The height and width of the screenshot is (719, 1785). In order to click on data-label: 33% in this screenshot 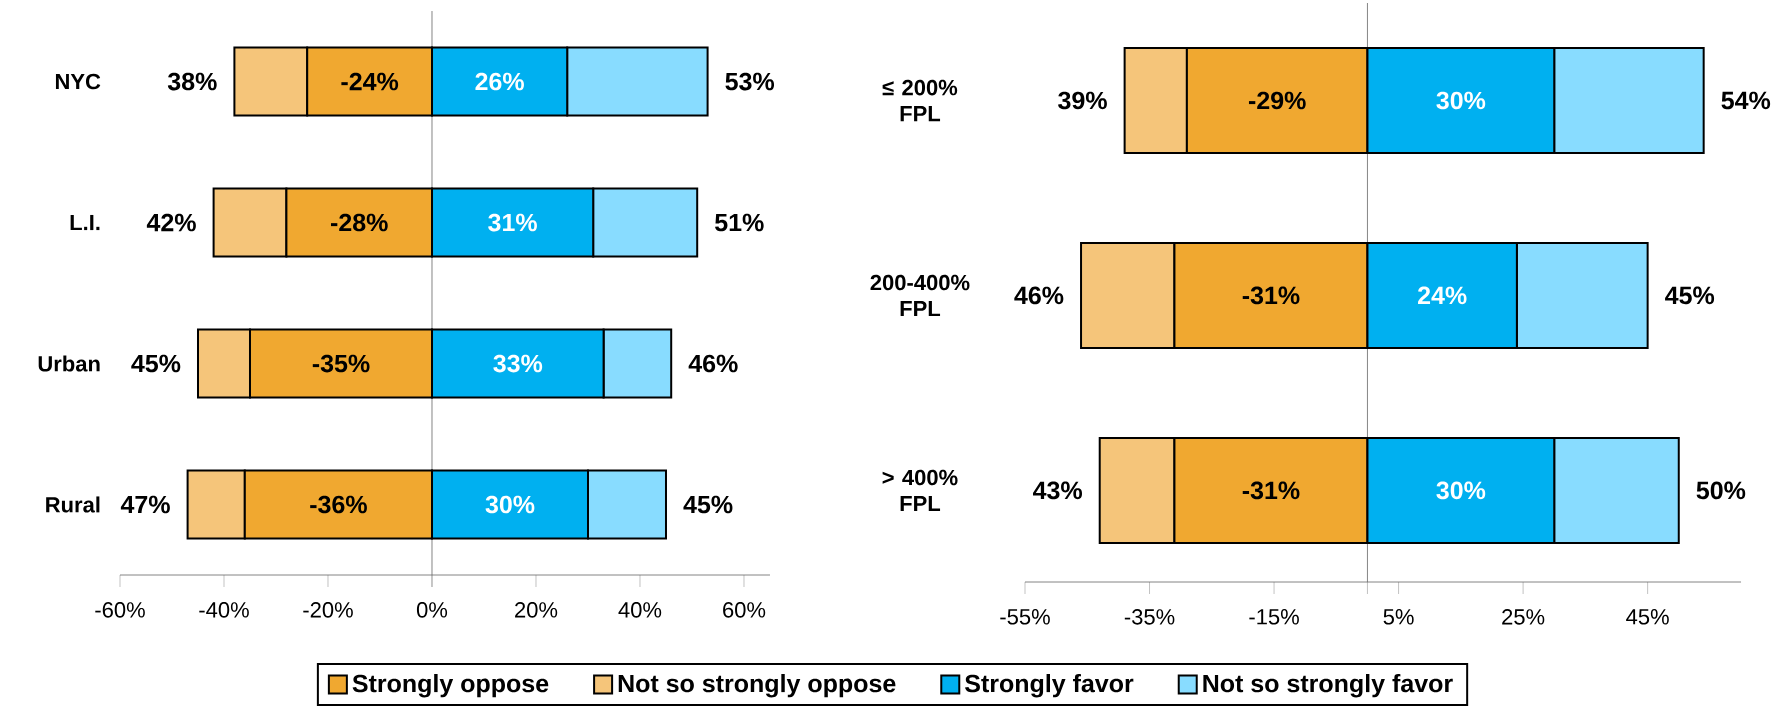, I will do `click(518, 363)`.